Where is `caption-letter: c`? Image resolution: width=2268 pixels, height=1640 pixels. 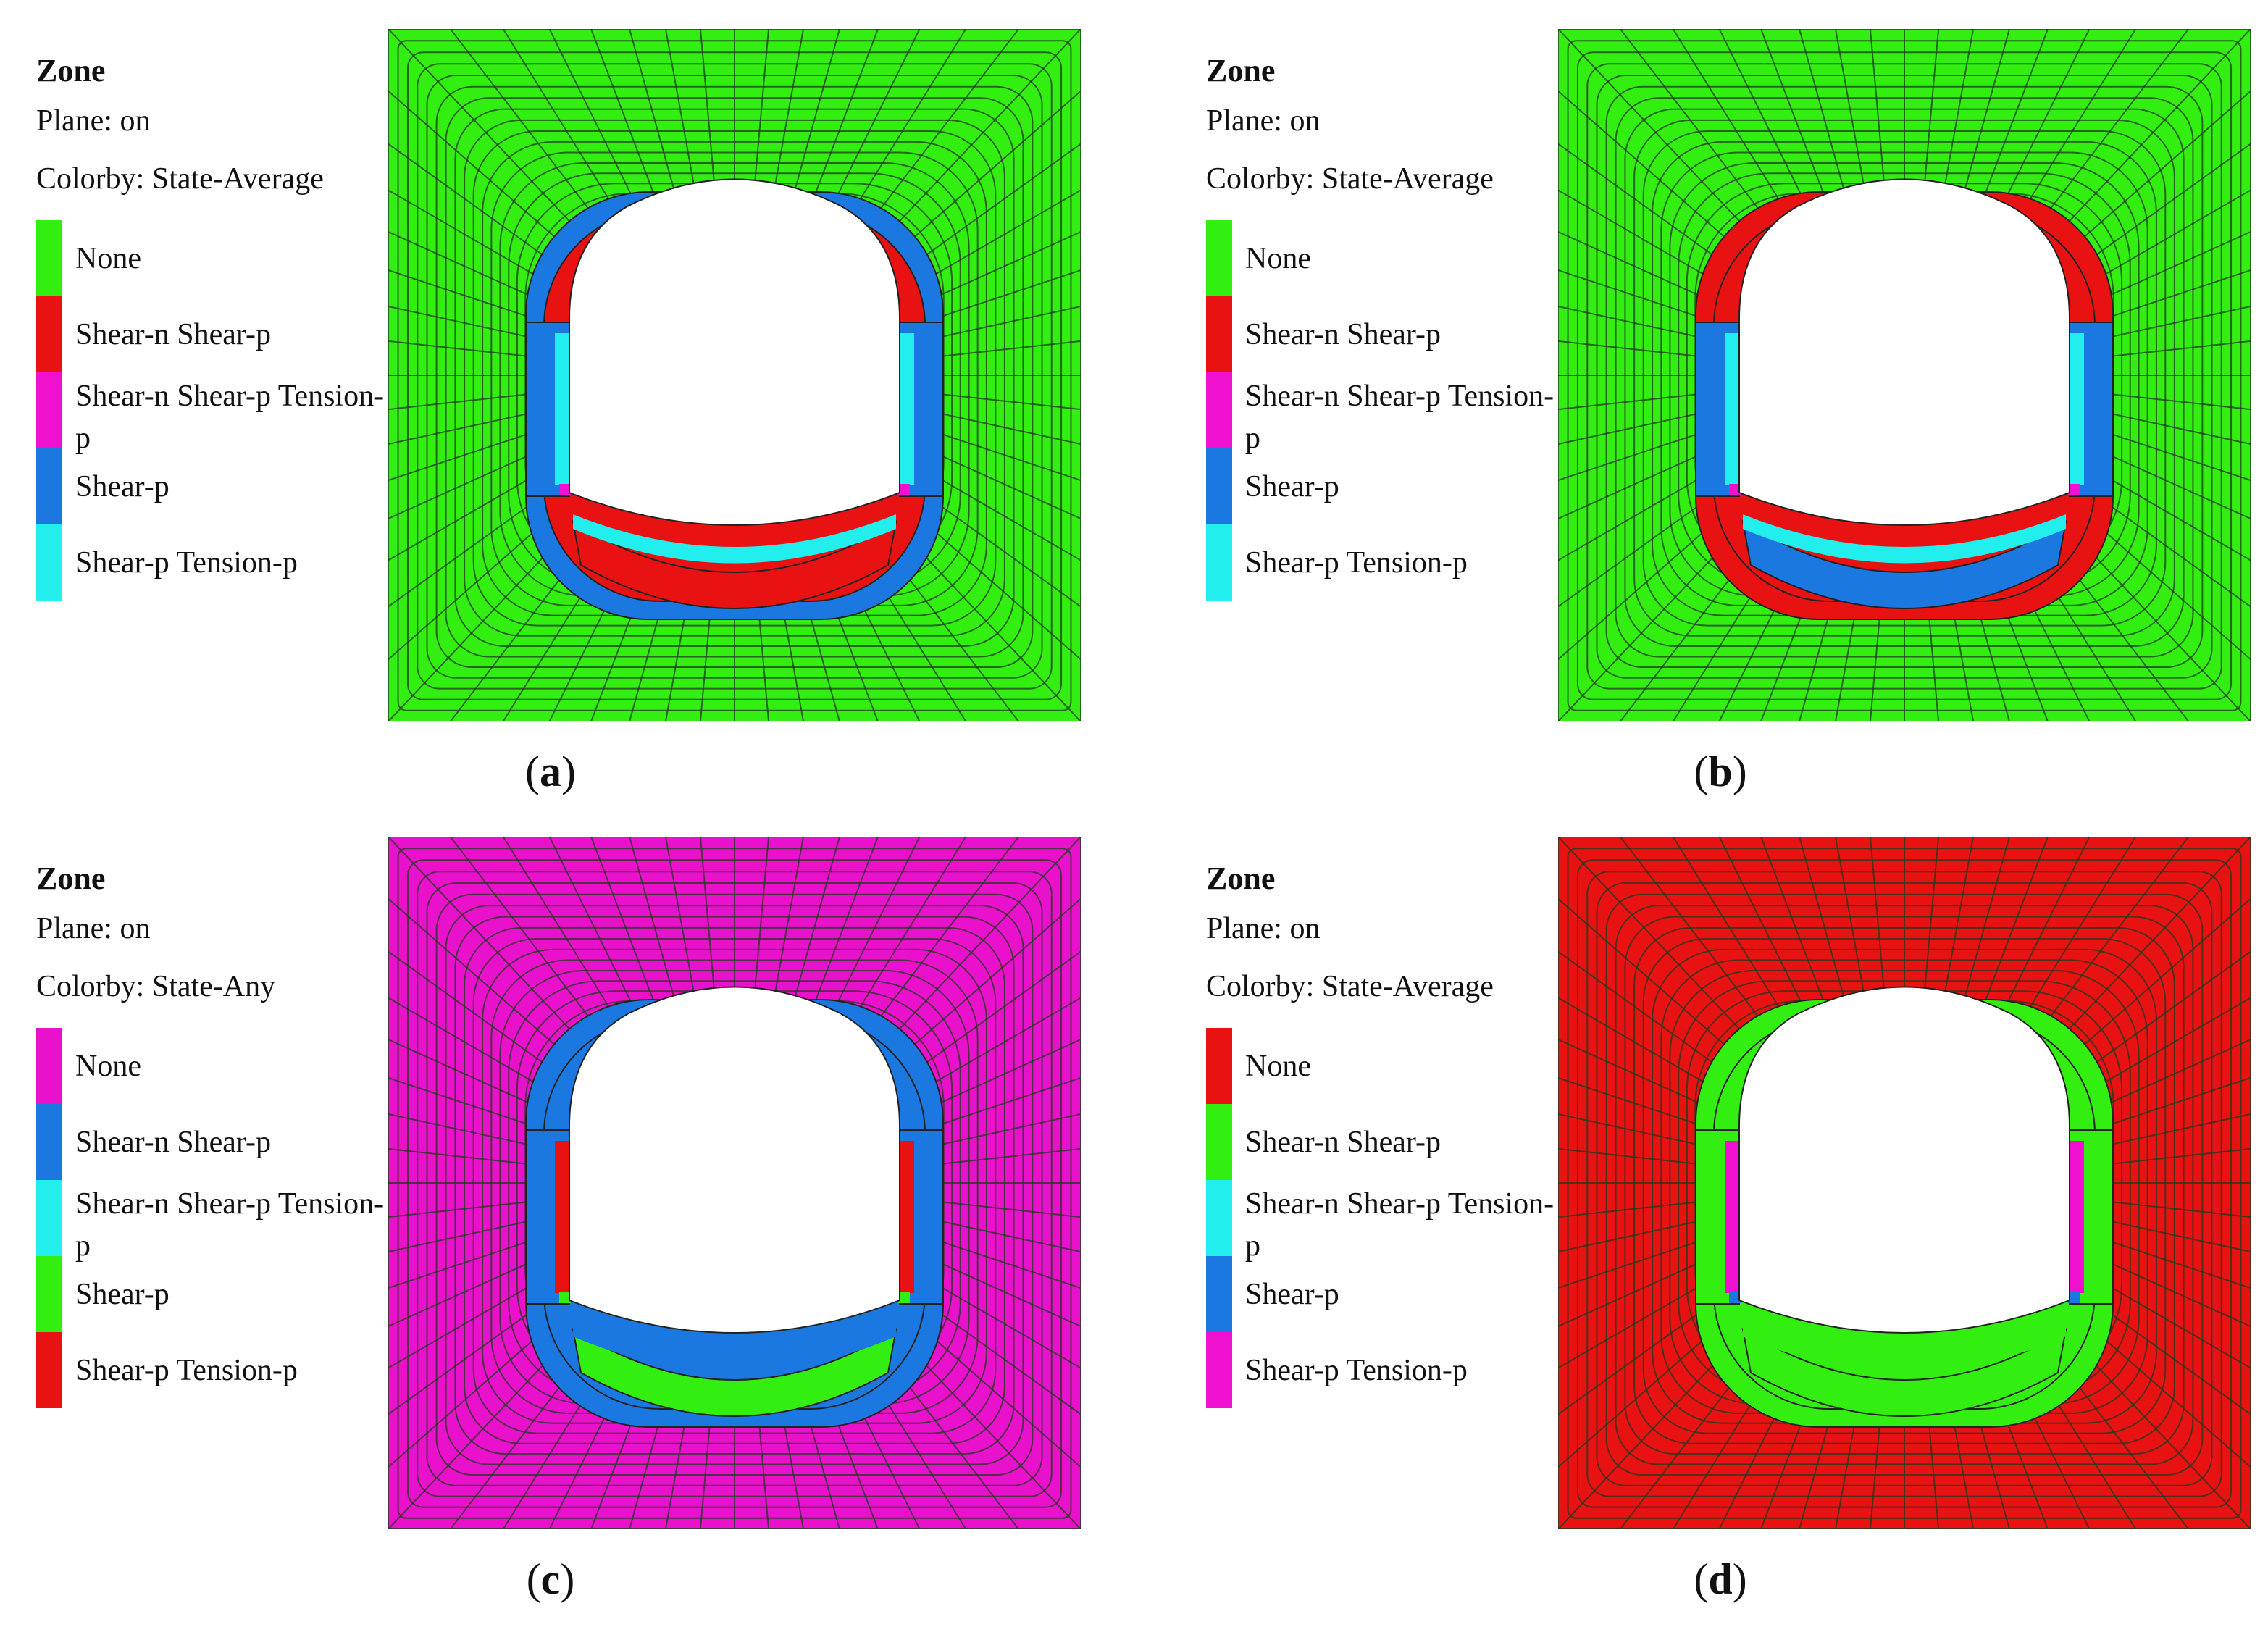 caption-letter: c is located at coordinates (551, 1579).